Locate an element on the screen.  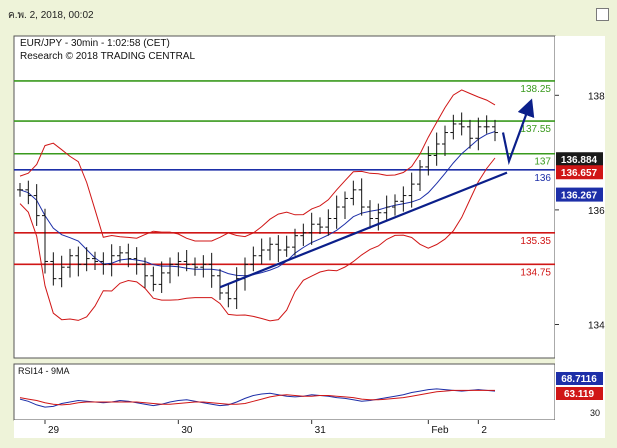
rsi-tick-30: 30 is located at coordinates (595, 413).